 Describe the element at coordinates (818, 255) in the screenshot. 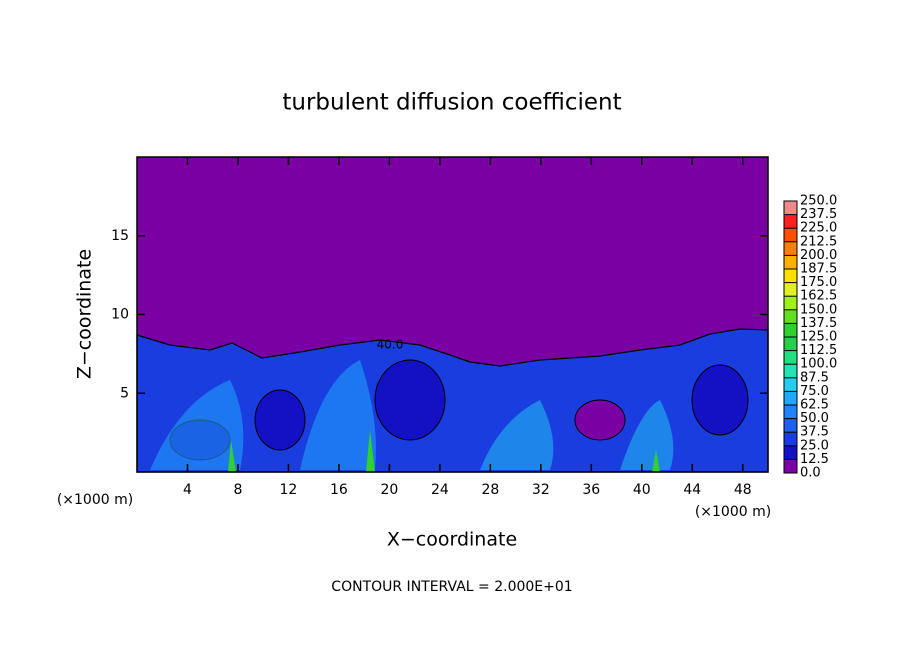

I see `colorbar-label: 200.0` at that location.